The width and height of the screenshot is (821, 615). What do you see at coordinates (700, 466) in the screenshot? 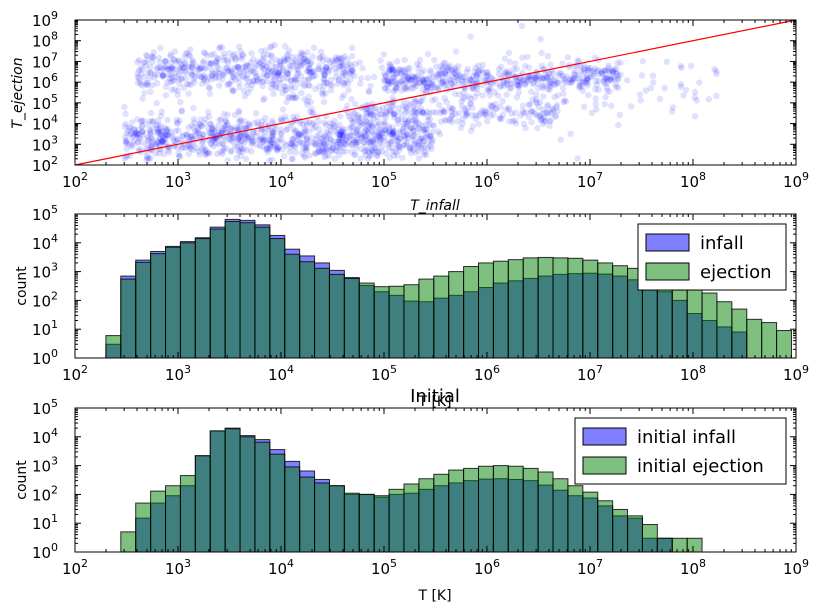
I see `legend-label: initial ejection` at bounding box center [700, 466].